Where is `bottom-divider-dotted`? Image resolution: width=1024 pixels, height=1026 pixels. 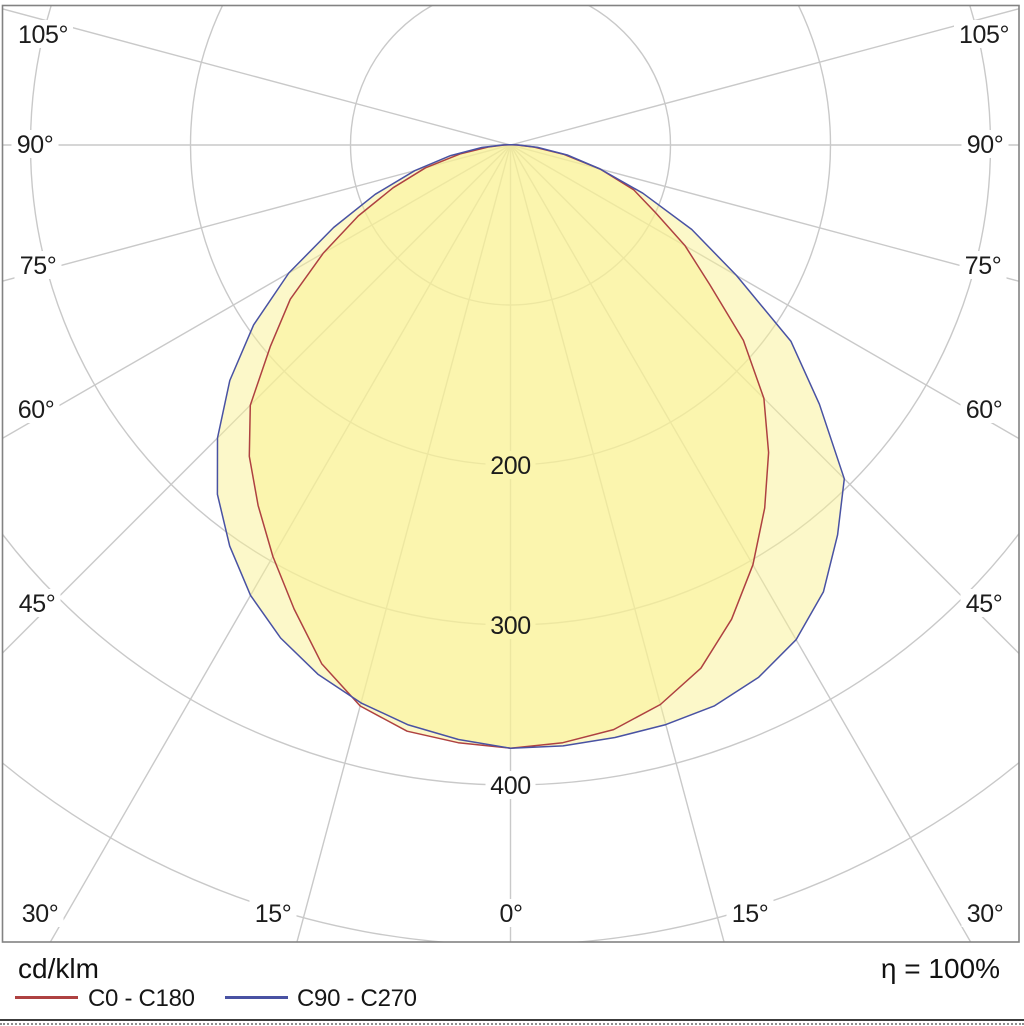
bottom-divider-dotted is located at coordinates (512, 1024).